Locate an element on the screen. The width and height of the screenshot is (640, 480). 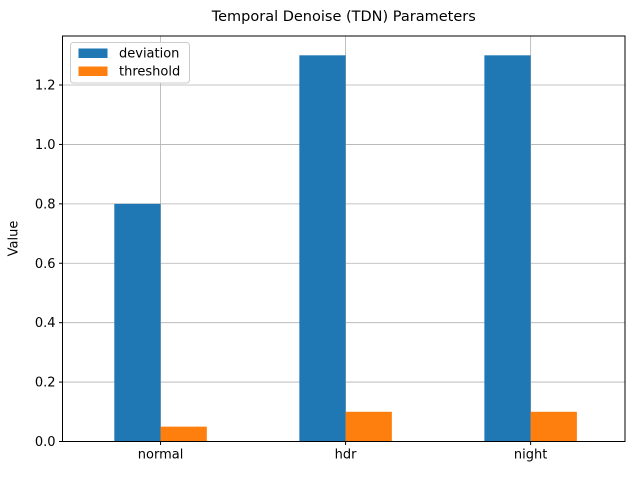
bar-threshold-night is located at coordinates (553, 426).